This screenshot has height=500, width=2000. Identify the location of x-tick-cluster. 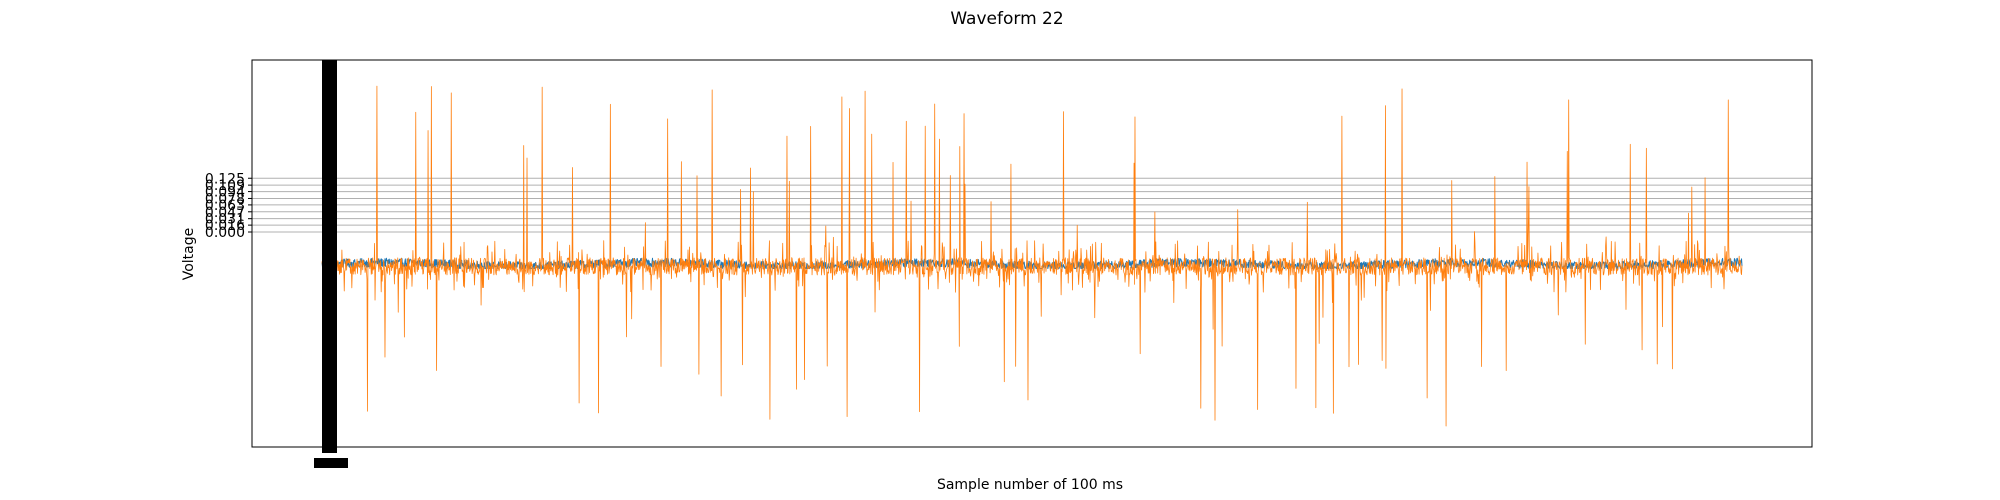
(331, 264).